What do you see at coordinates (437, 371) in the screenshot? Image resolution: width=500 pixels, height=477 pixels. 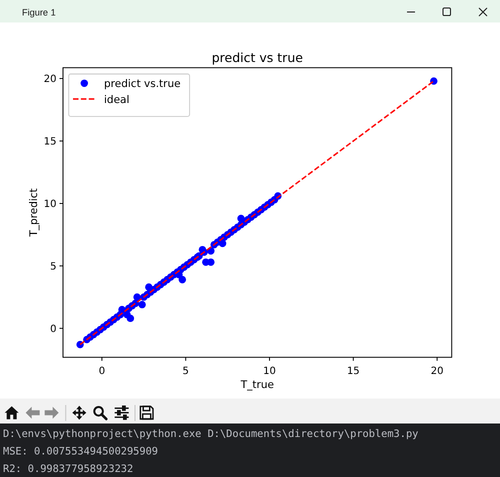 I see `x-tick-label: 20` at bounding box center [437, 371].